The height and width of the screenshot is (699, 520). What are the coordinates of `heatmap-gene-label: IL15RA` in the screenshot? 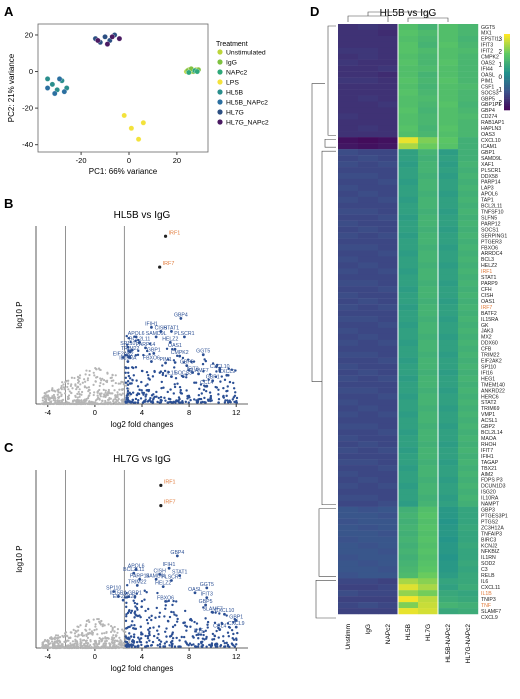 It's located at (490, 320).